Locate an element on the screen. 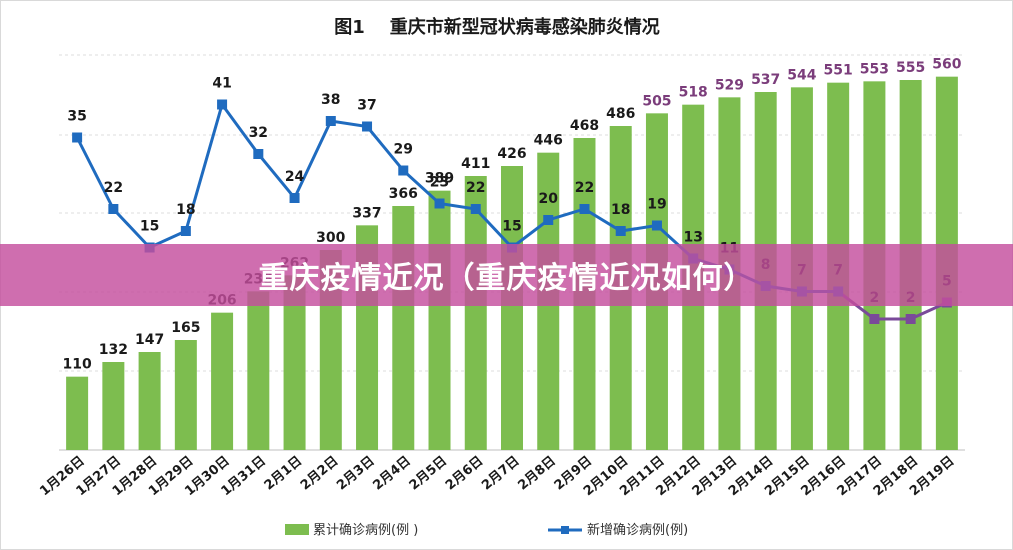 The height and width of the screenshot is (550, 1013). bar-value-label: 147 is located at coordinates (149, 340).